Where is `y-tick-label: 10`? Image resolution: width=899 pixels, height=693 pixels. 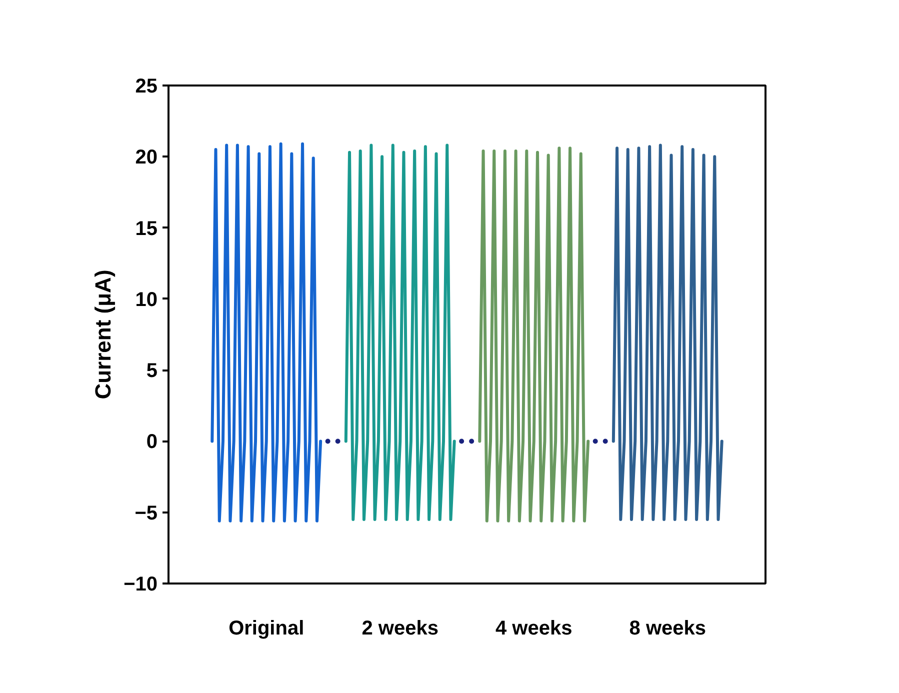 y-tick-label: 10 is located at coordinates (146, 299).